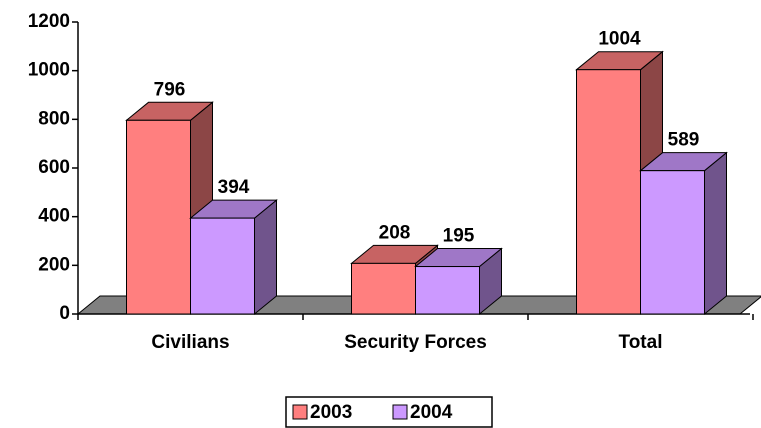 This screenshot has width=761, height=428. Describe the element at coordinates (431, 412) in the screenshot. I see `legend-label: 2004` at that location.